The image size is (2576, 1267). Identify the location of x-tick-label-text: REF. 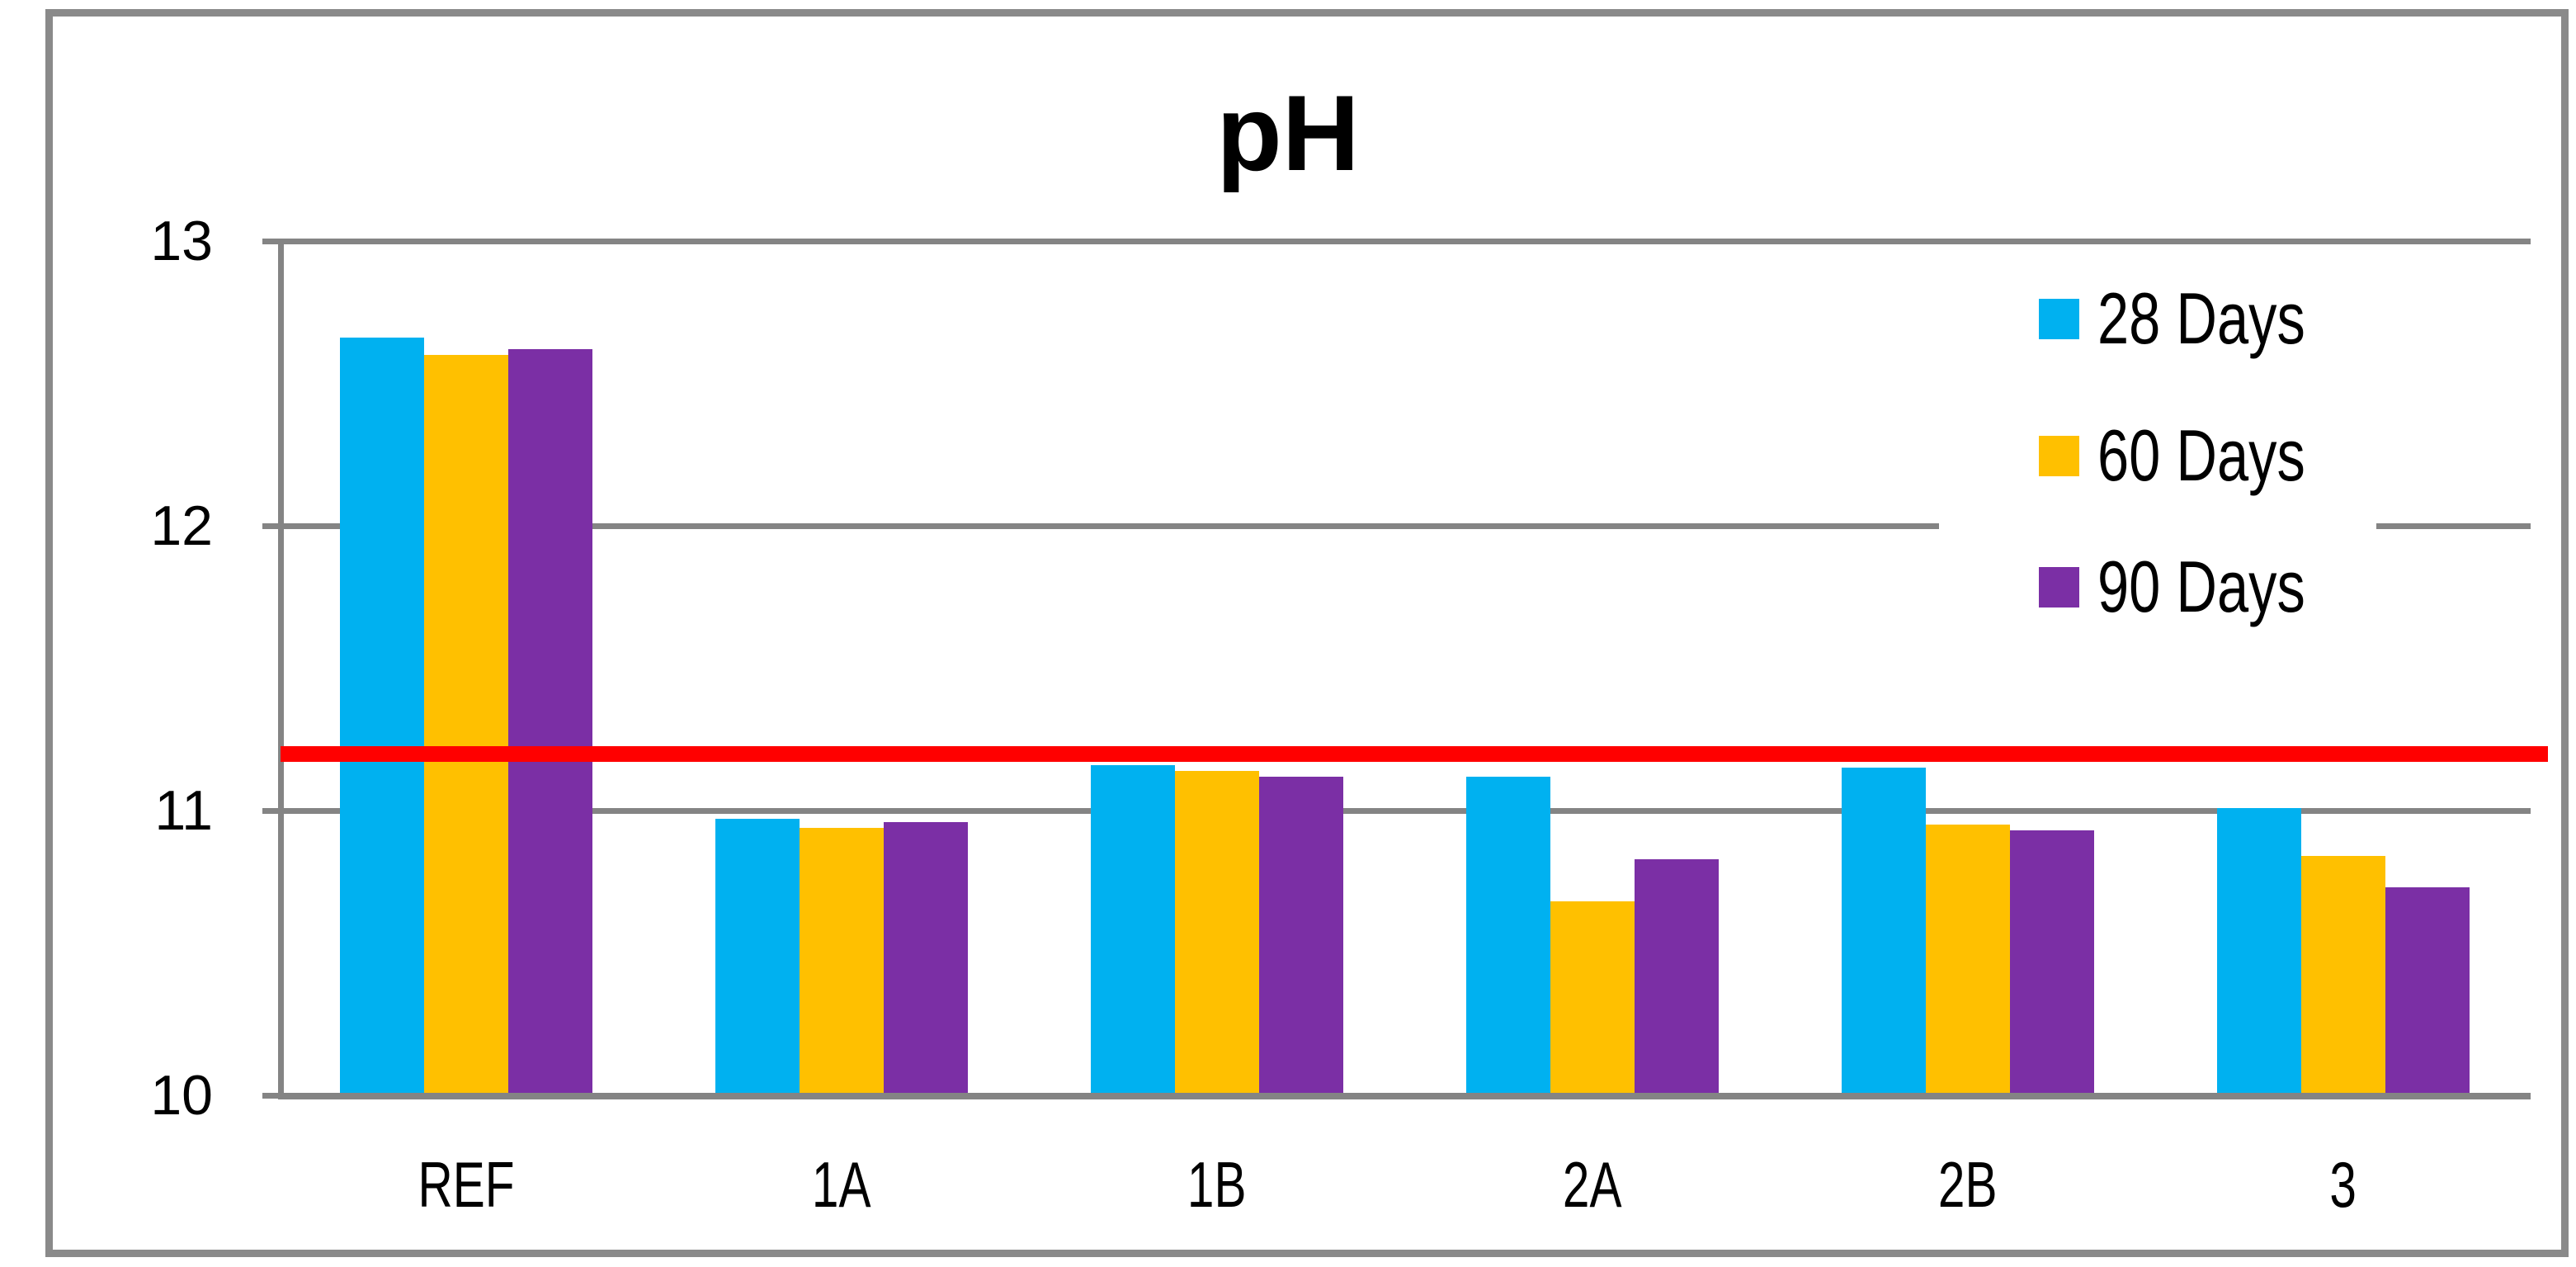
(466, 1184).